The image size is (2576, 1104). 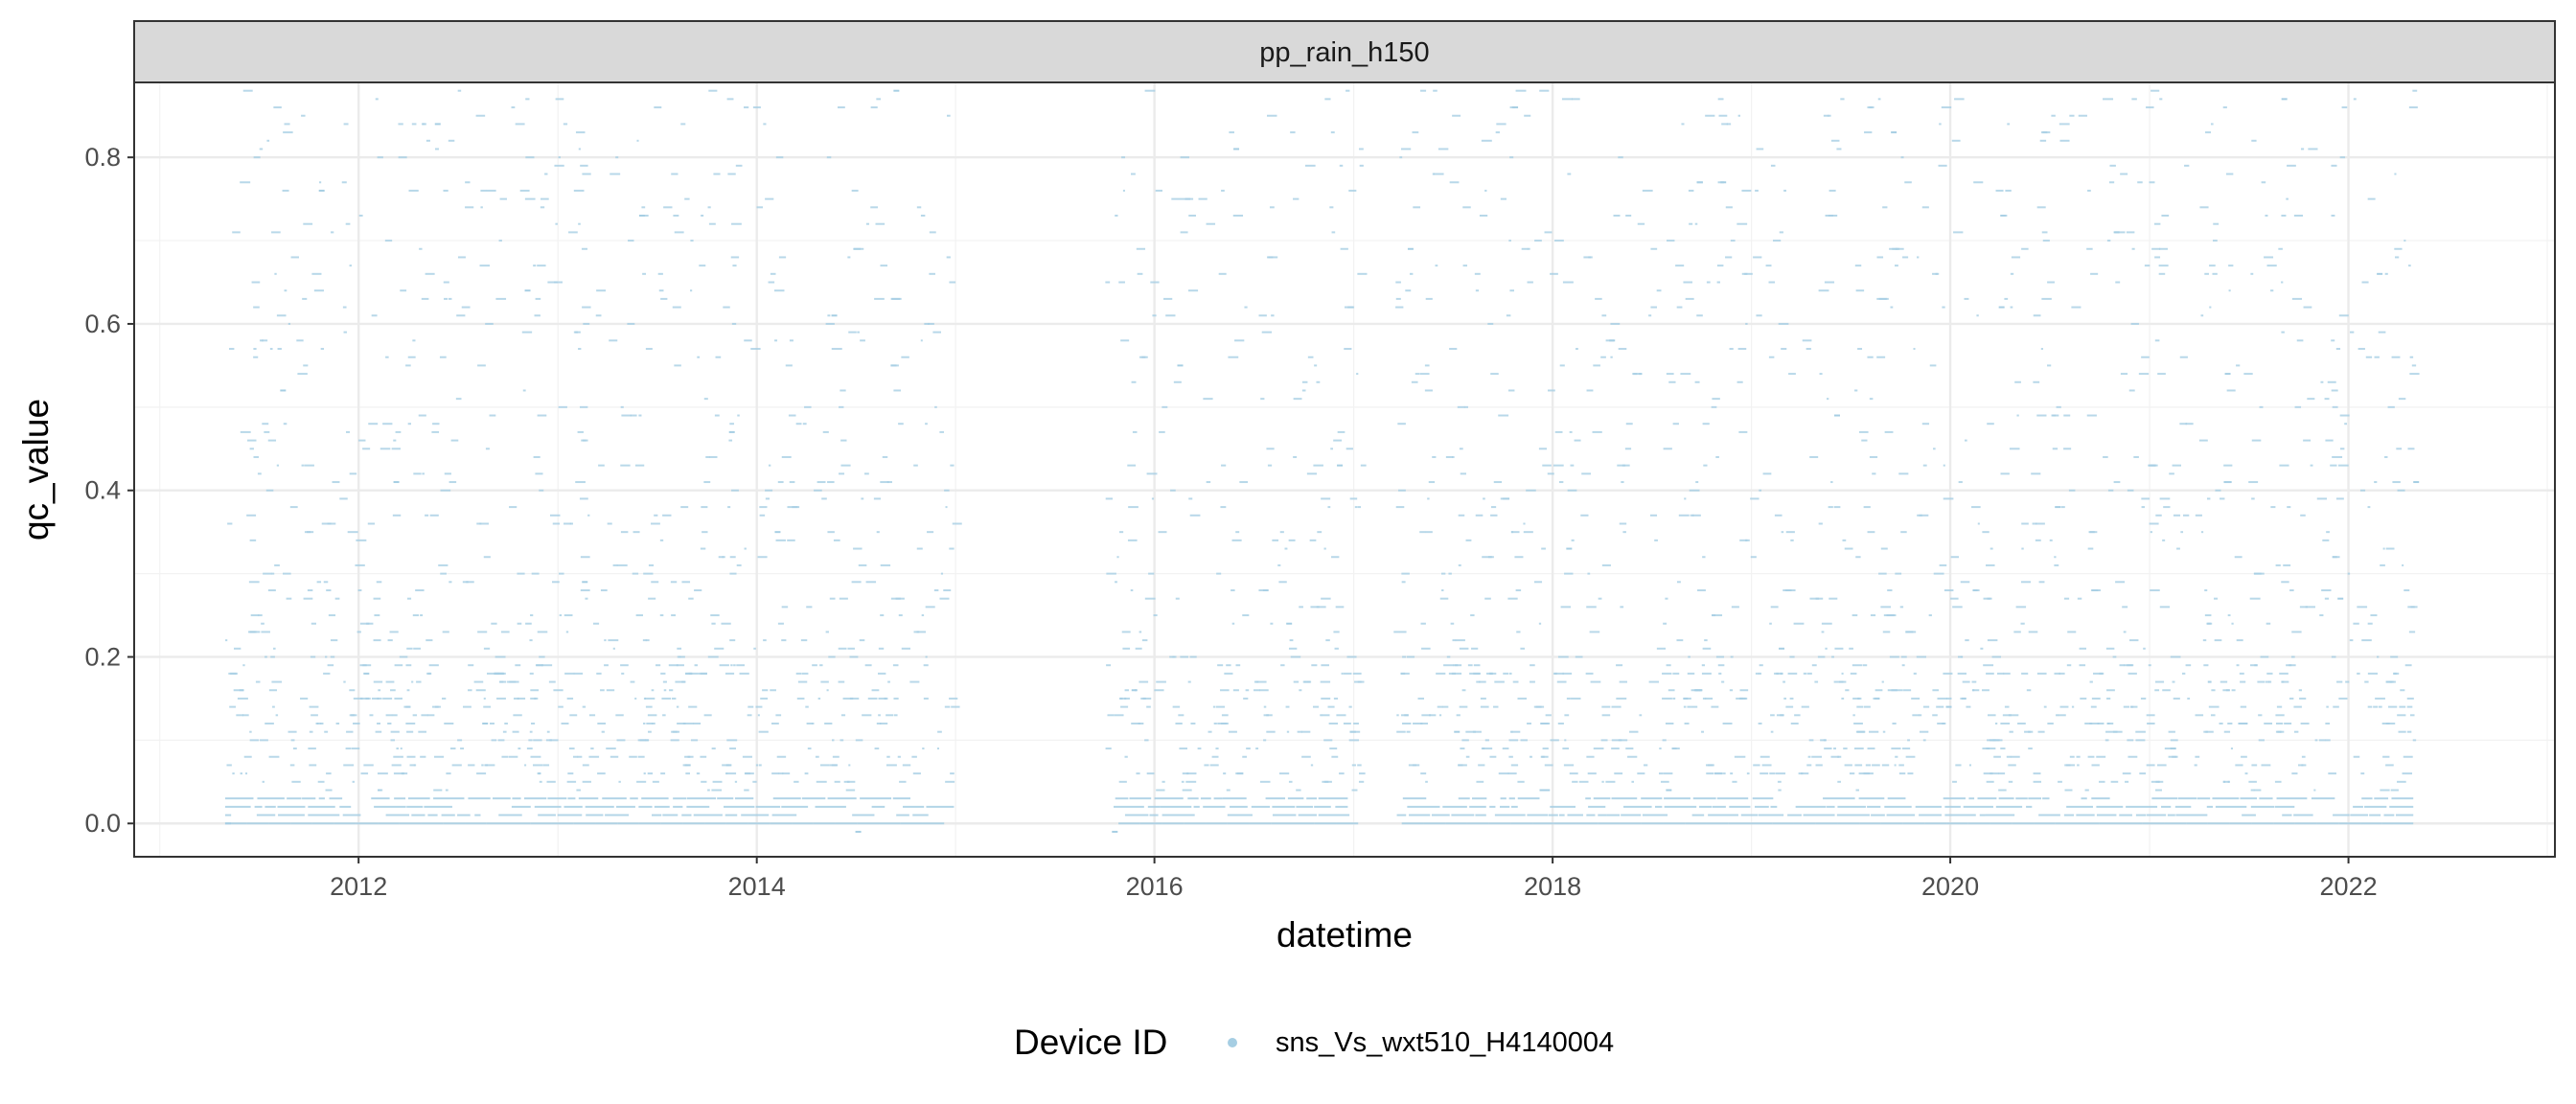 What do you see at coordinates (1090, 1042) in the screenshot?
I see `legend-title: Device ID` at bounding box center [1090, 1042].